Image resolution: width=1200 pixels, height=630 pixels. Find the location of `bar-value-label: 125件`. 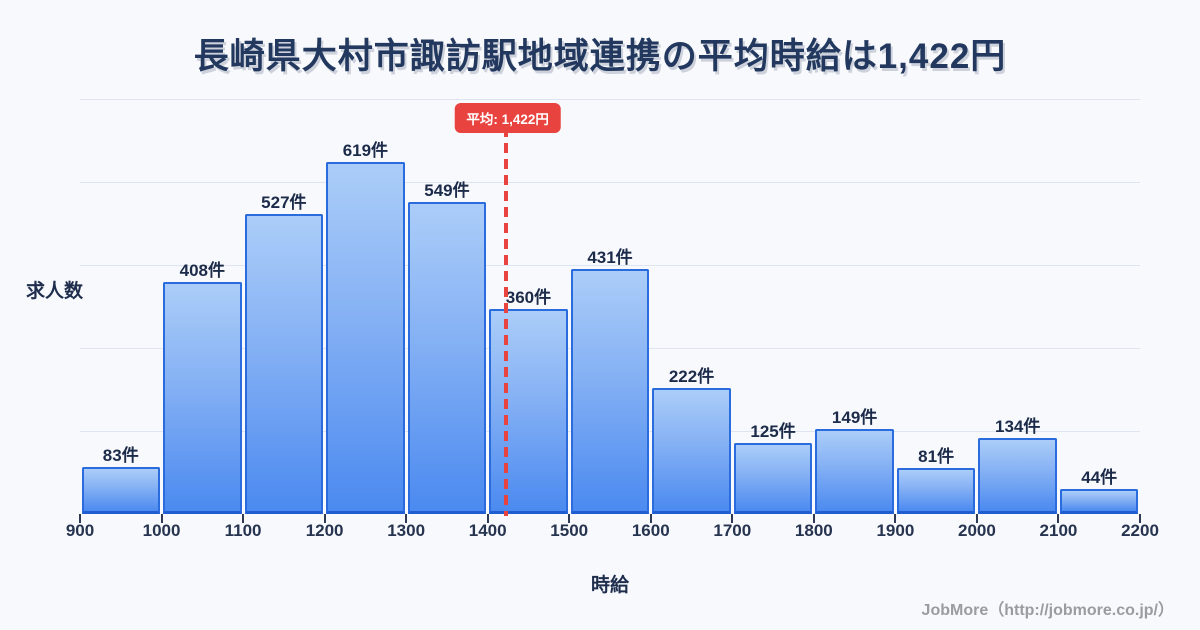

bar-value-label: 125件 is located at coordinates (773, 431).